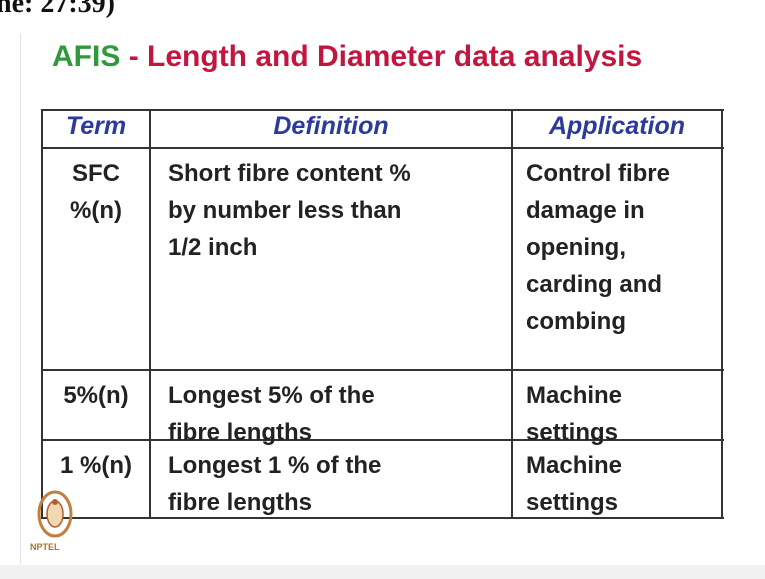 The image size is (765, 579). I want to click on cell-text: %(n), so click(96, 210).